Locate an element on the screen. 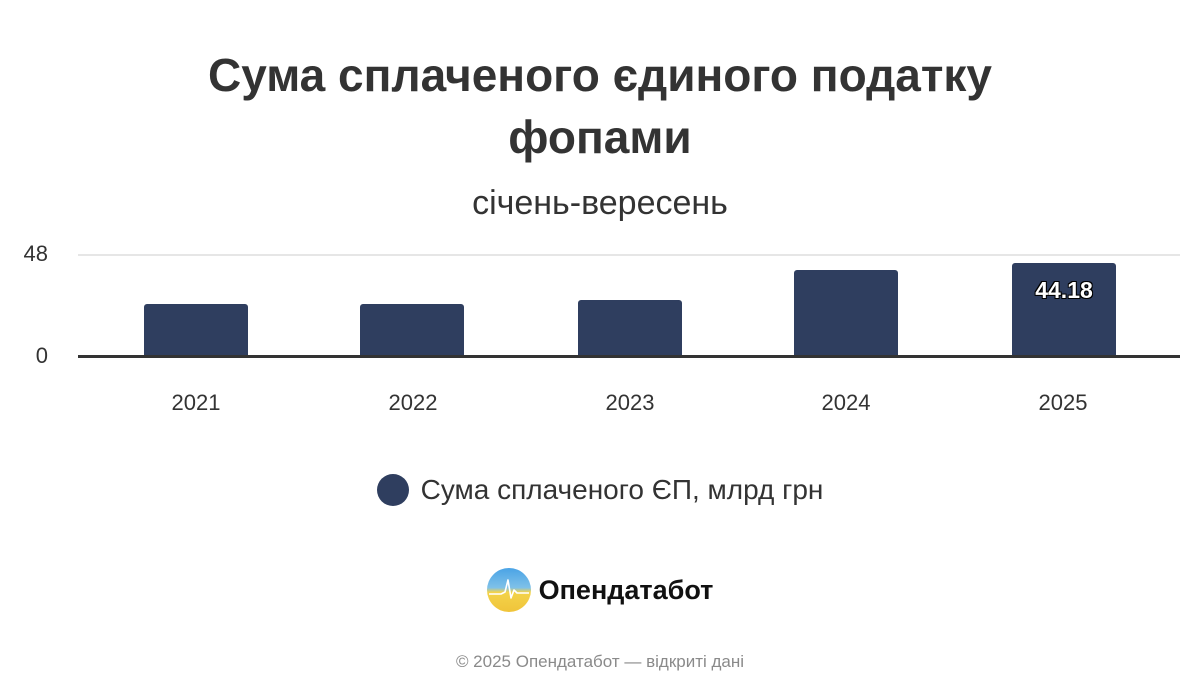  chart-subtitle: січень-вересень is located at coordinates (600, 203).